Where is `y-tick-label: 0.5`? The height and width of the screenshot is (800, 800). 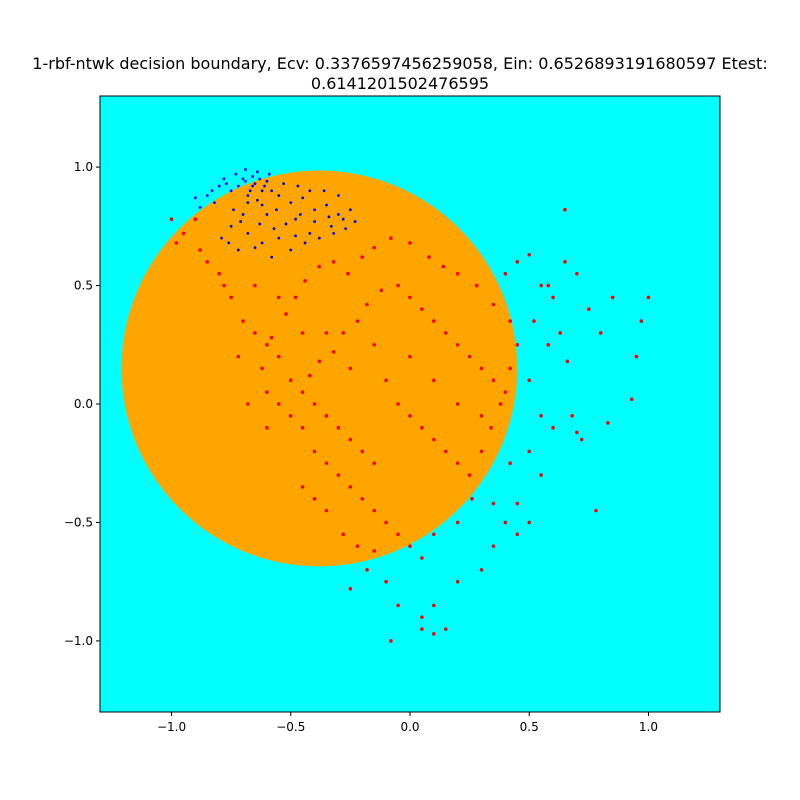 y-tick-label: 0.5 is located at coordinates (83, 286).